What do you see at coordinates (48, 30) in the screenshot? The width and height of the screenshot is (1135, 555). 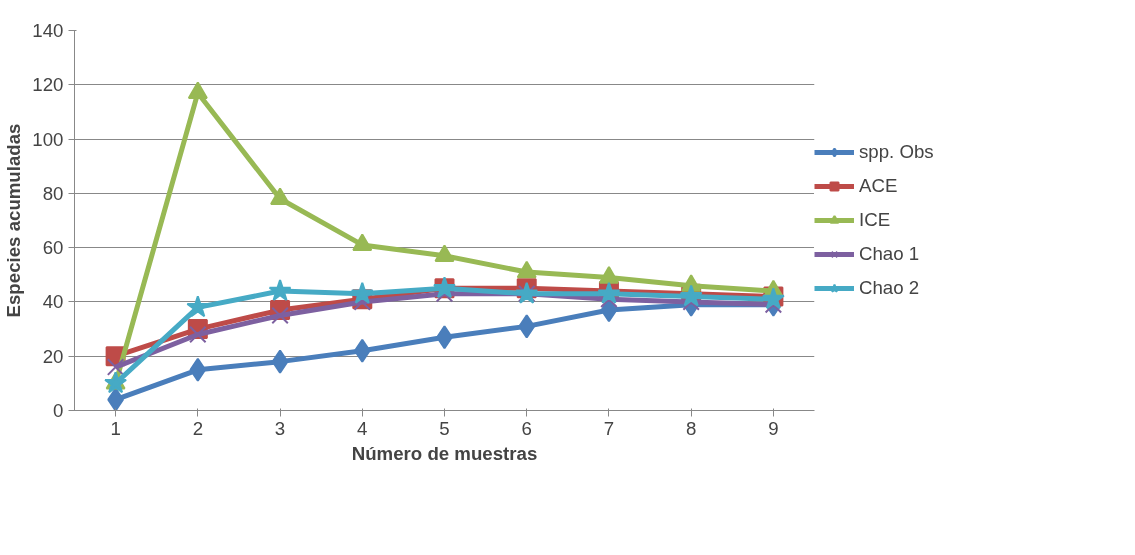 I see `y-tick-label: 140` at bounding box center [48, 30].